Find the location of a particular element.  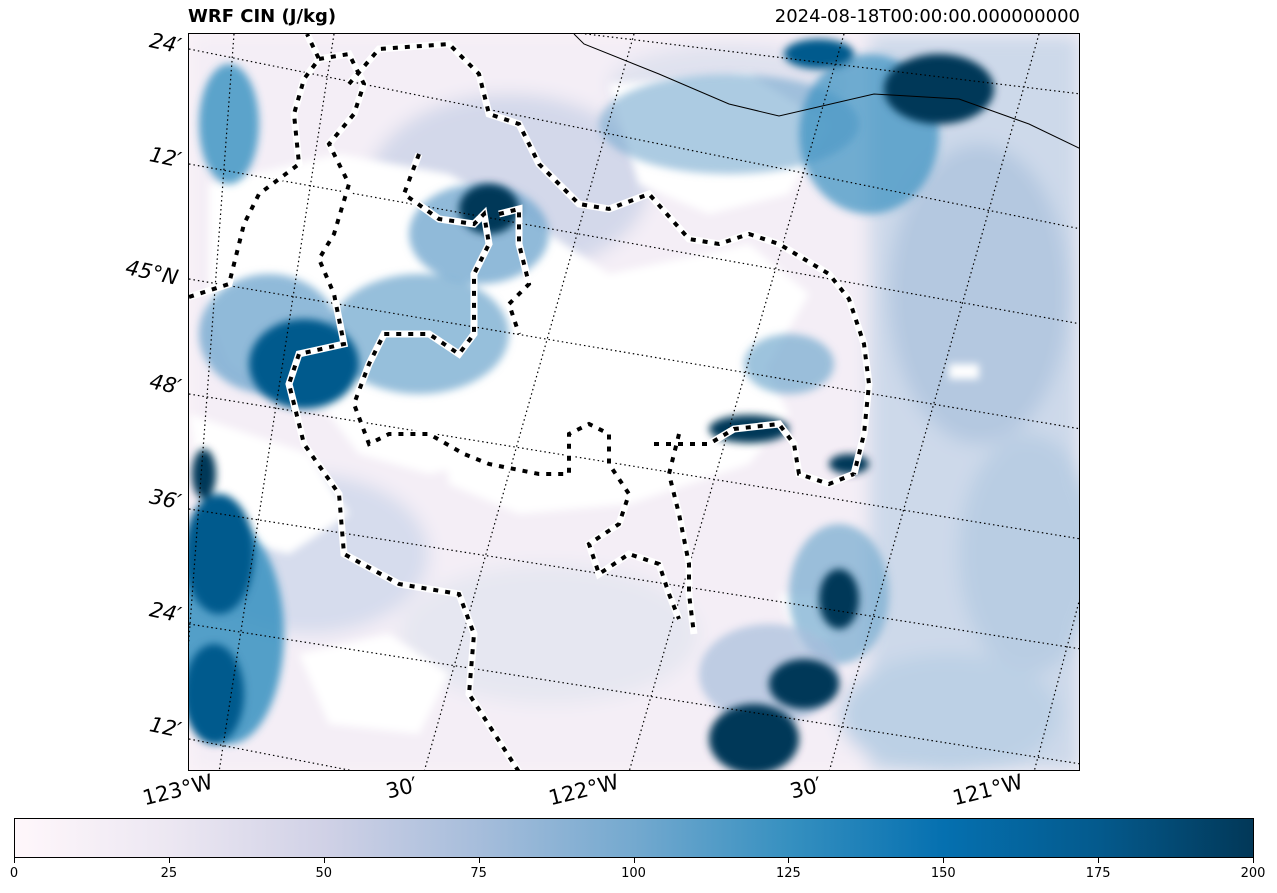

lon-label-2: 30′ is located at coordinates (401, 788).